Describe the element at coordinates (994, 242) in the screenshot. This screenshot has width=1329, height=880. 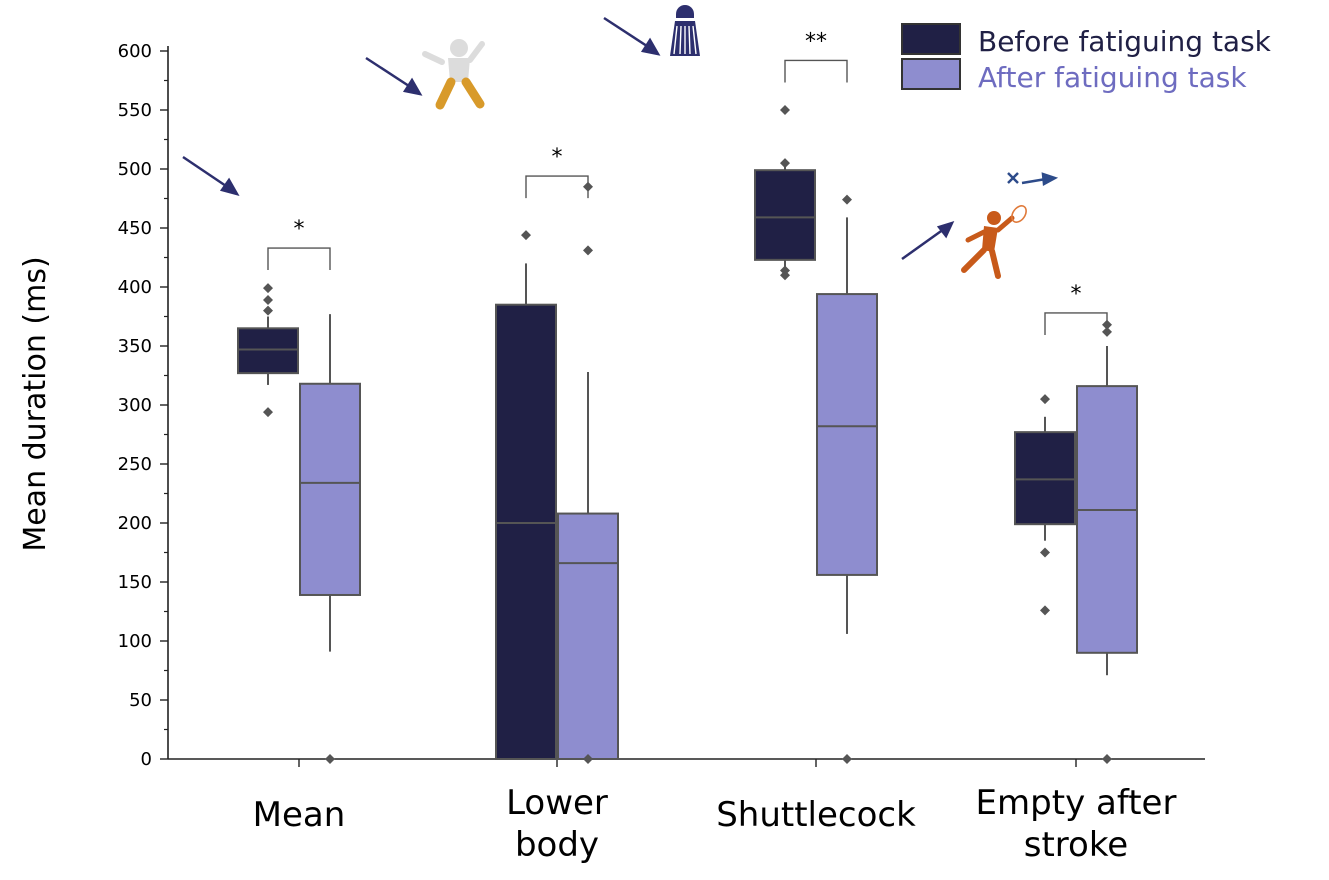
I see `racket-player-icon` at that location.